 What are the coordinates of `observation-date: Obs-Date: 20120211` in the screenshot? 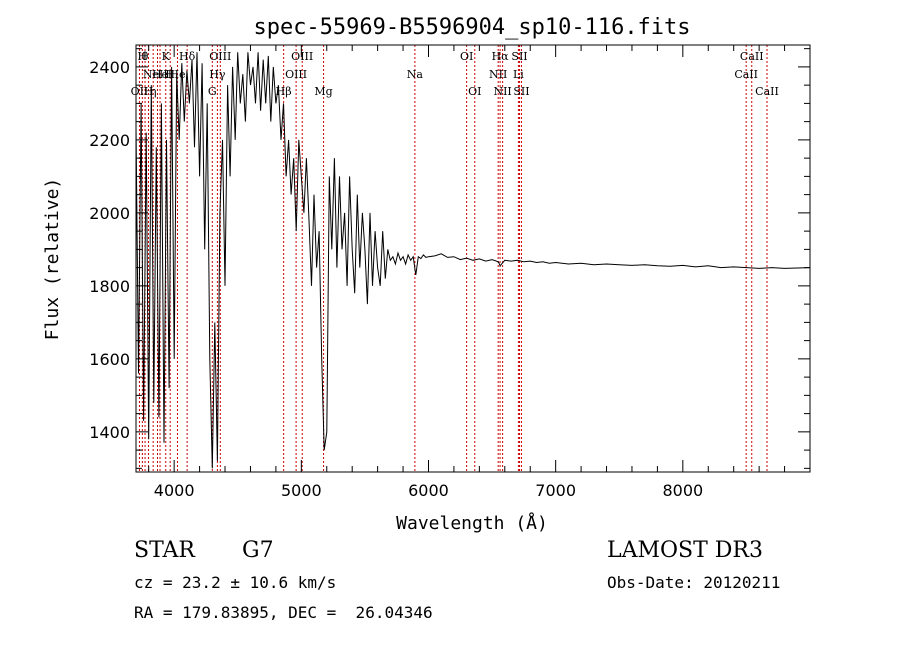 It's located at (694, 582).